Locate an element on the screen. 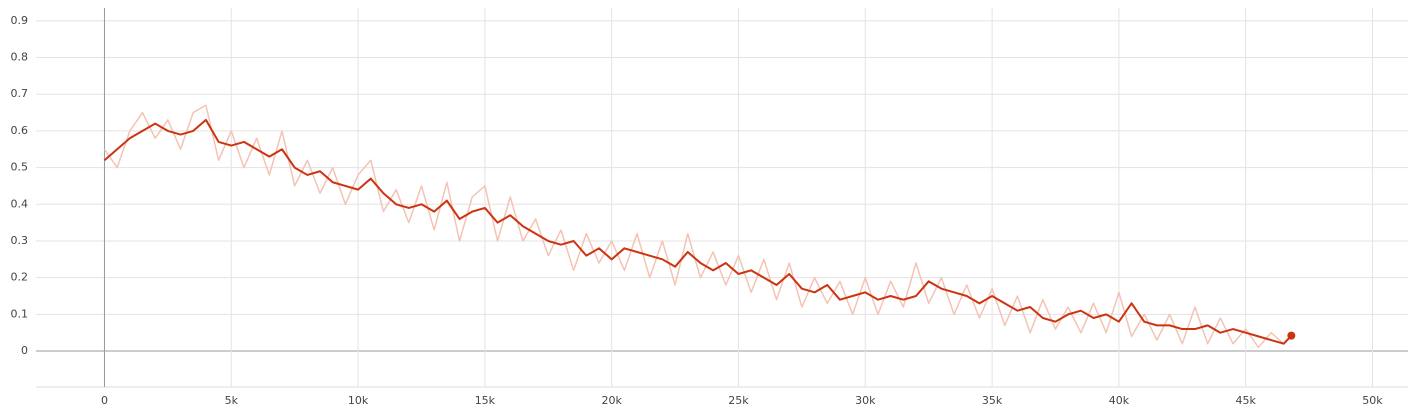  x-tick-label: 40k is located at coordinates (1119, 400).